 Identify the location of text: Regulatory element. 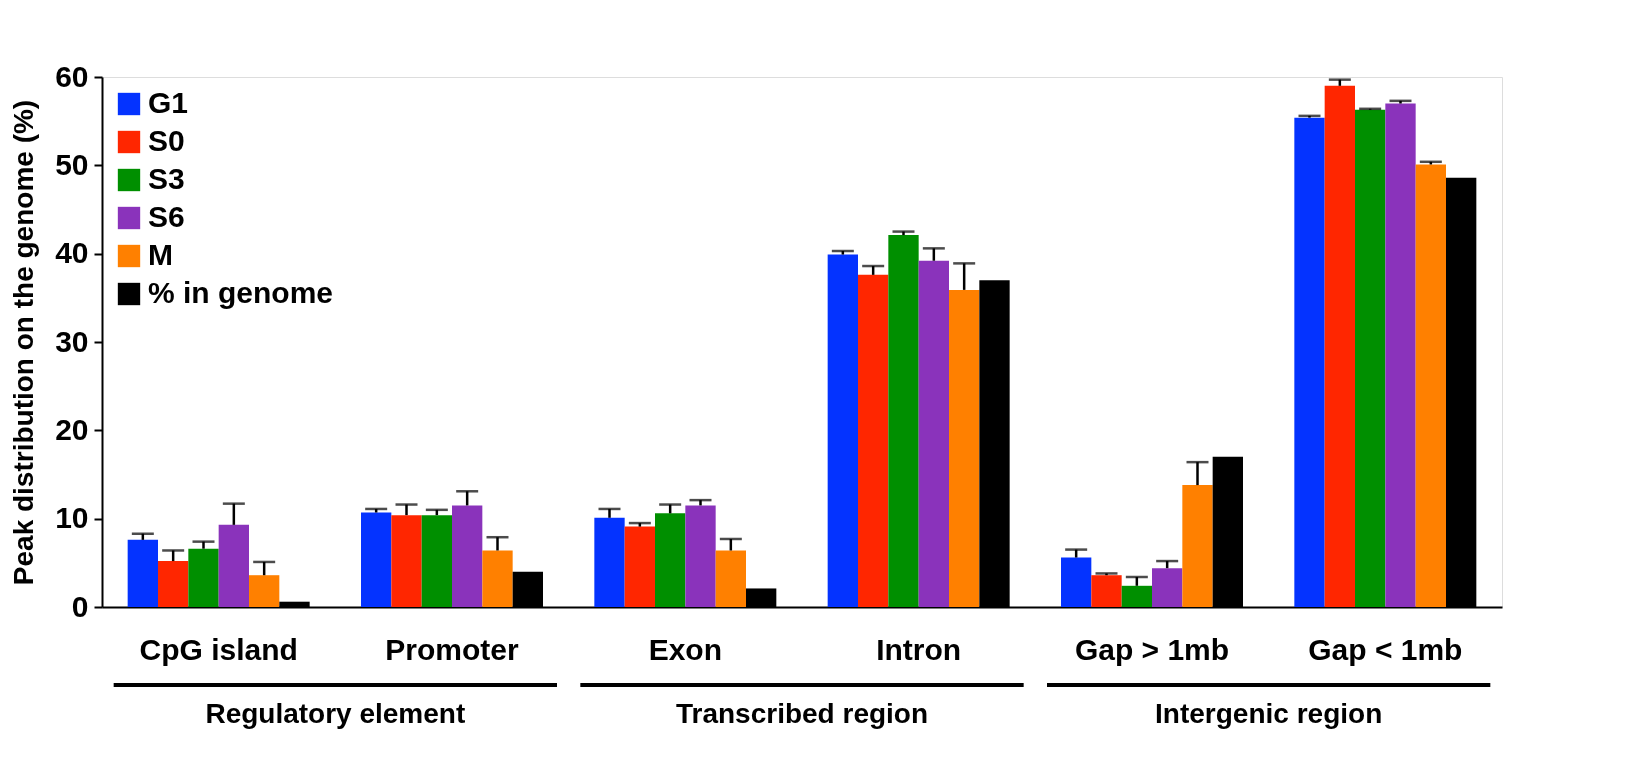
(335, 713).